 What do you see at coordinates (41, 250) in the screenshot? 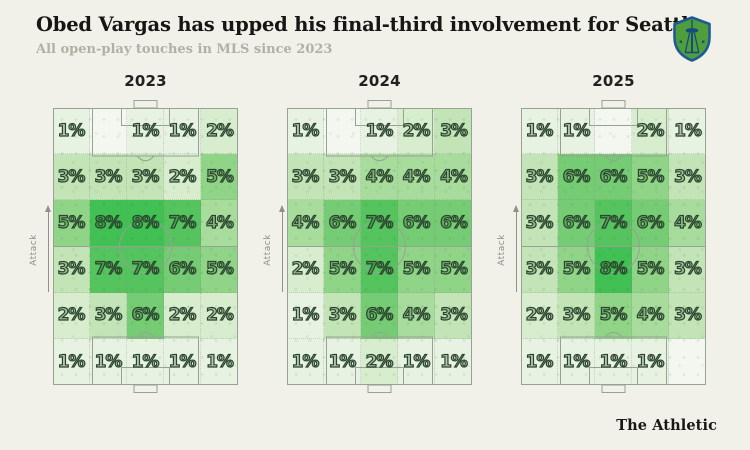
I see `attack-direction-indicator: Attack` at bounding box center [41, 250].